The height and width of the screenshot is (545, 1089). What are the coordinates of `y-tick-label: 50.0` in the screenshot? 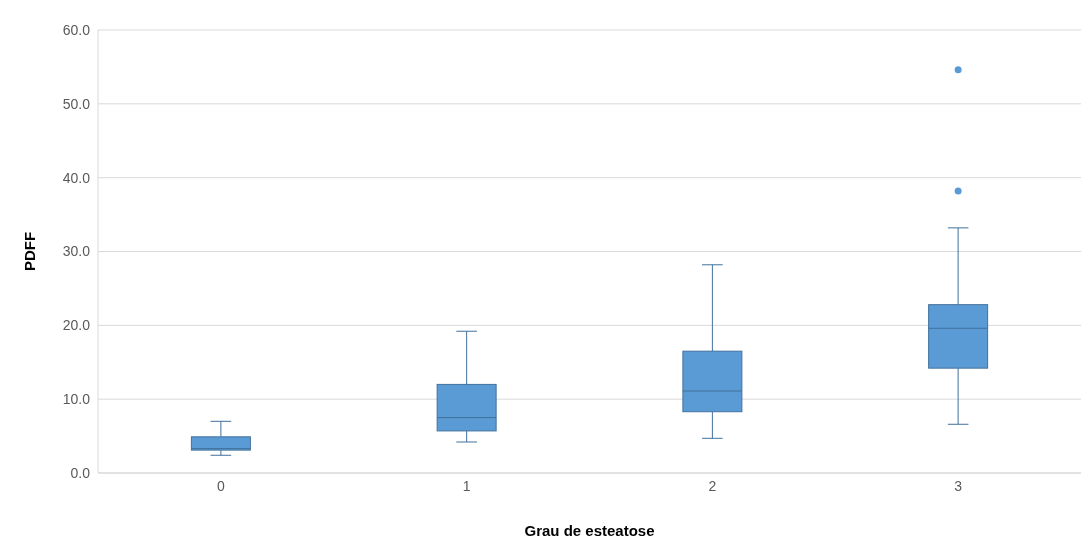 It's located at (76, 103).